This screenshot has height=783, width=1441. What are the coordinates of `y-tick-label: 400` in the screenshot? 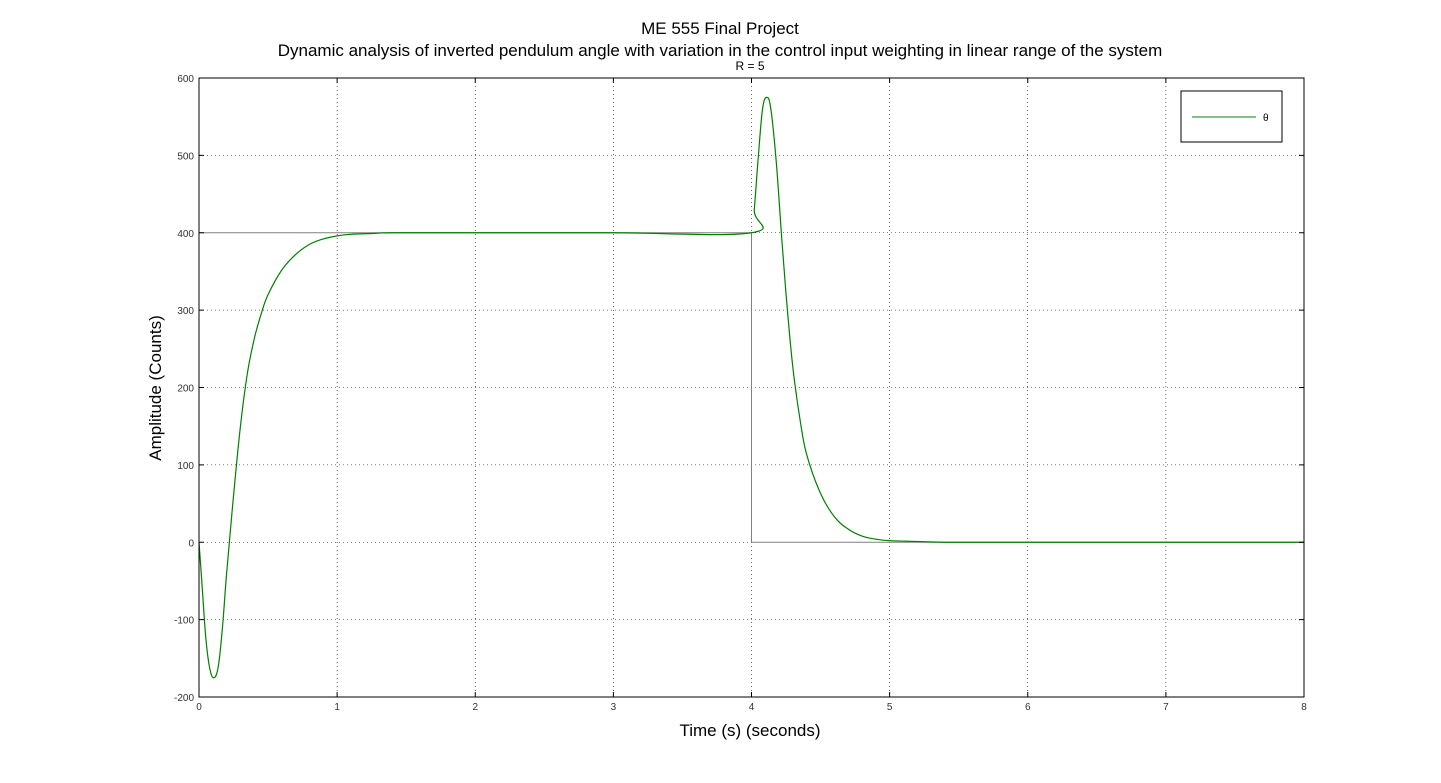 It's located at (185, 234).